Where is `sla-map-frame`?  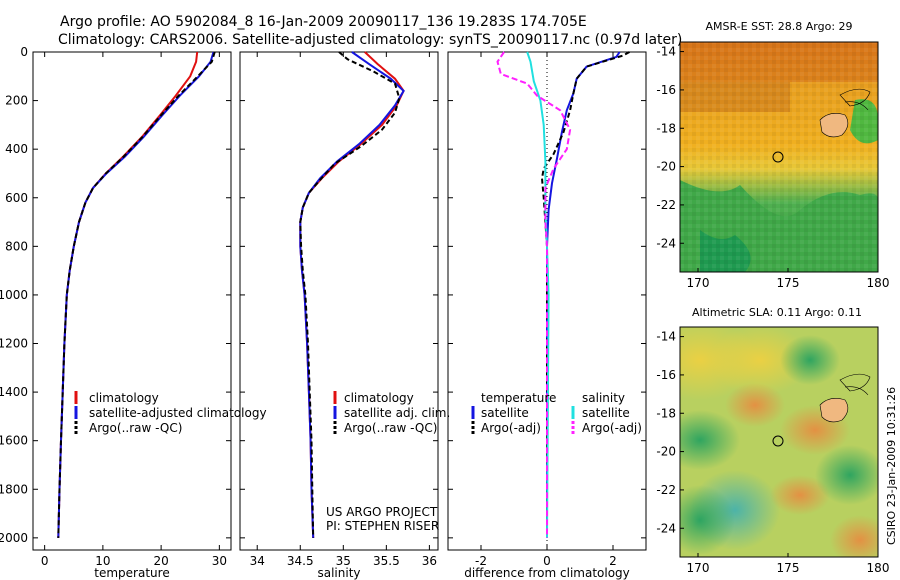 sla-map-frame is located at coordinates (779, 442).